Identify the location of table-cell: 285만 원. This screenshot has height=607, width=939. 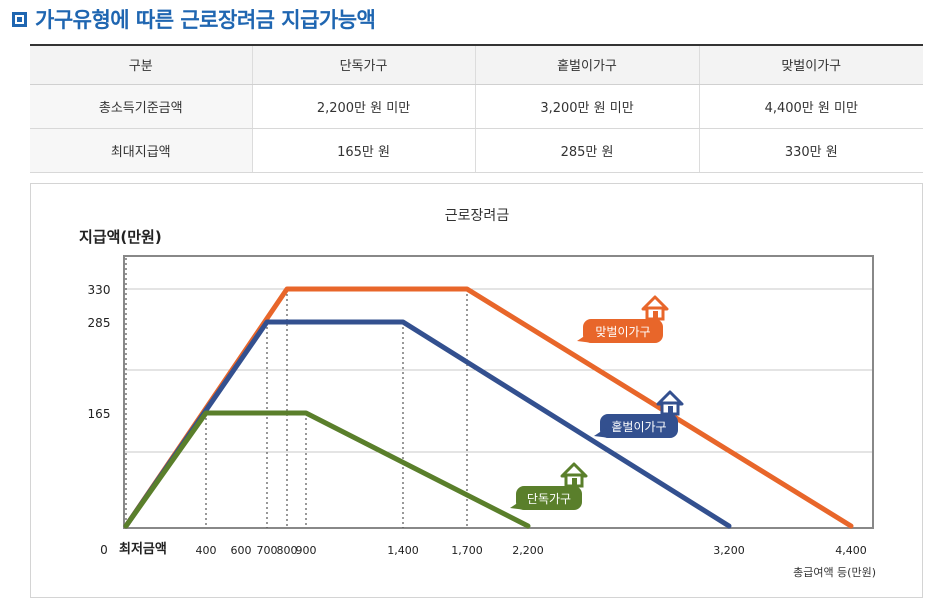
(586, 150).